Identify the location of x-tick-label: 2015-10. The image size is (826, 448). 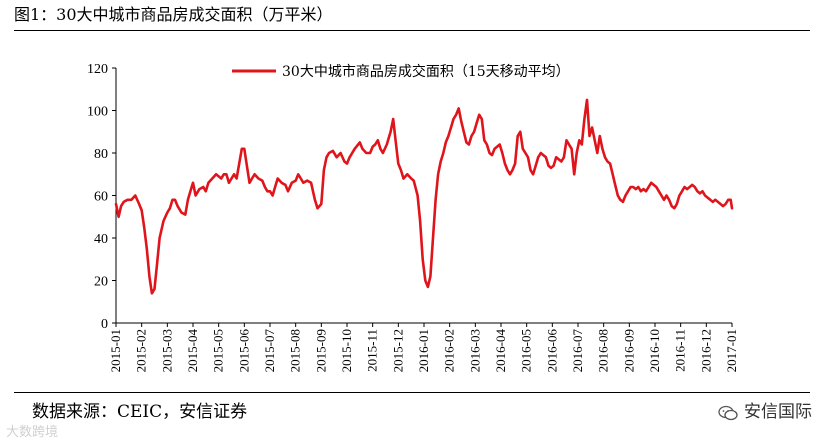
(346, 350).